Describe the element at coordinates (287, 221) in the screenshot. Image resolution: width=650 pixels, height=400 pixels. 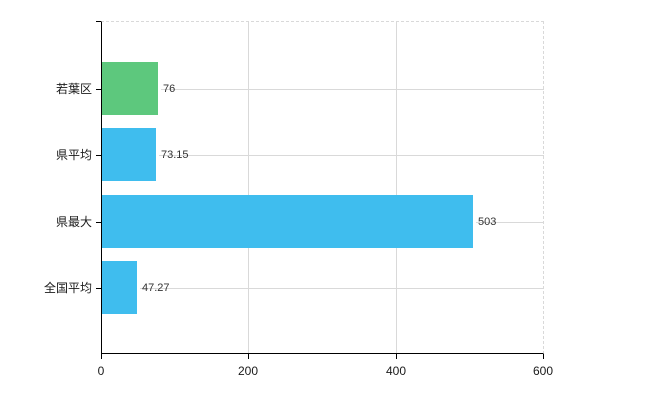
I see `bar-県最大` at that location.